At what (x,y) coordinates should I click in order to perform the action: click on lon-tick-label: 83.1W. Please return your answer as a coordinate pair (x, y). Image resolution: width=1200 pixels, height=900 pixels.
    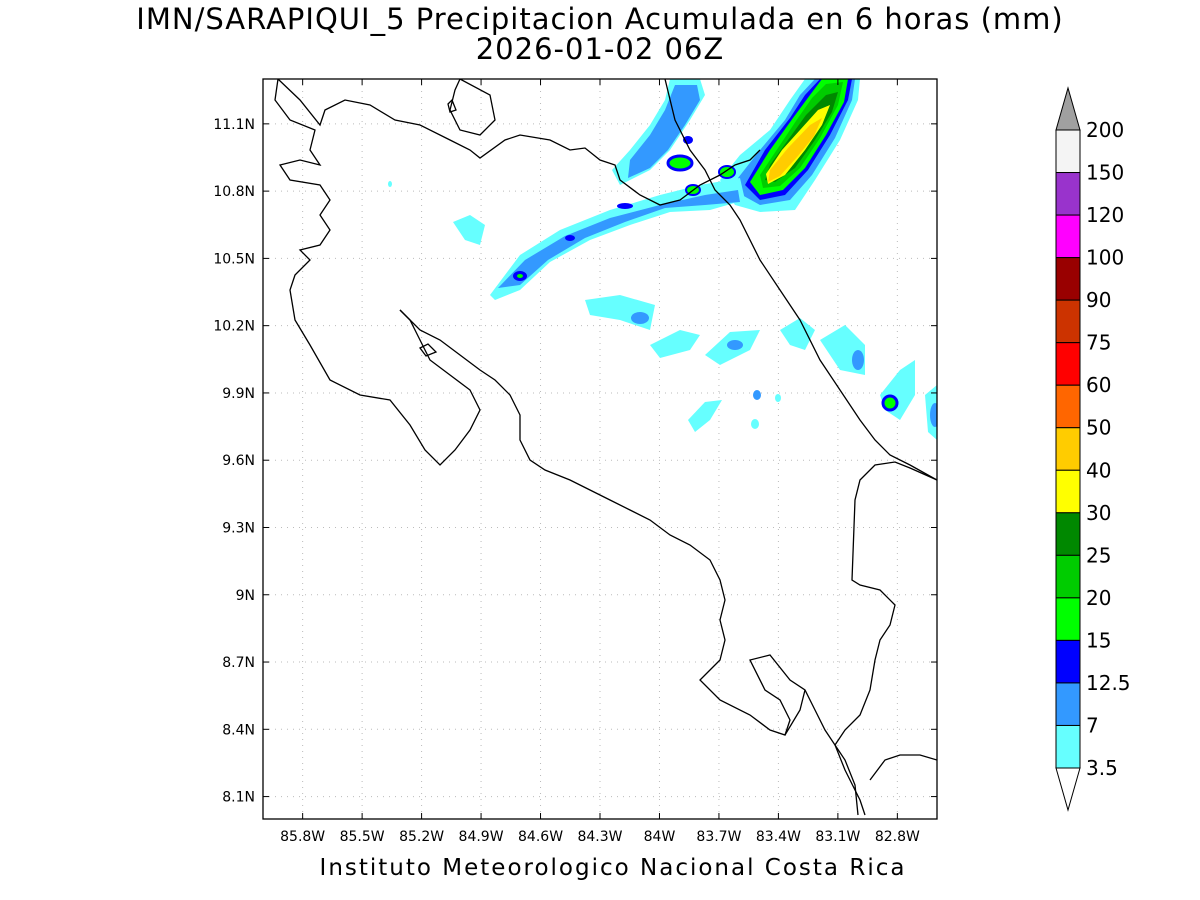
    Looking at the image, I should click on (837, 837).